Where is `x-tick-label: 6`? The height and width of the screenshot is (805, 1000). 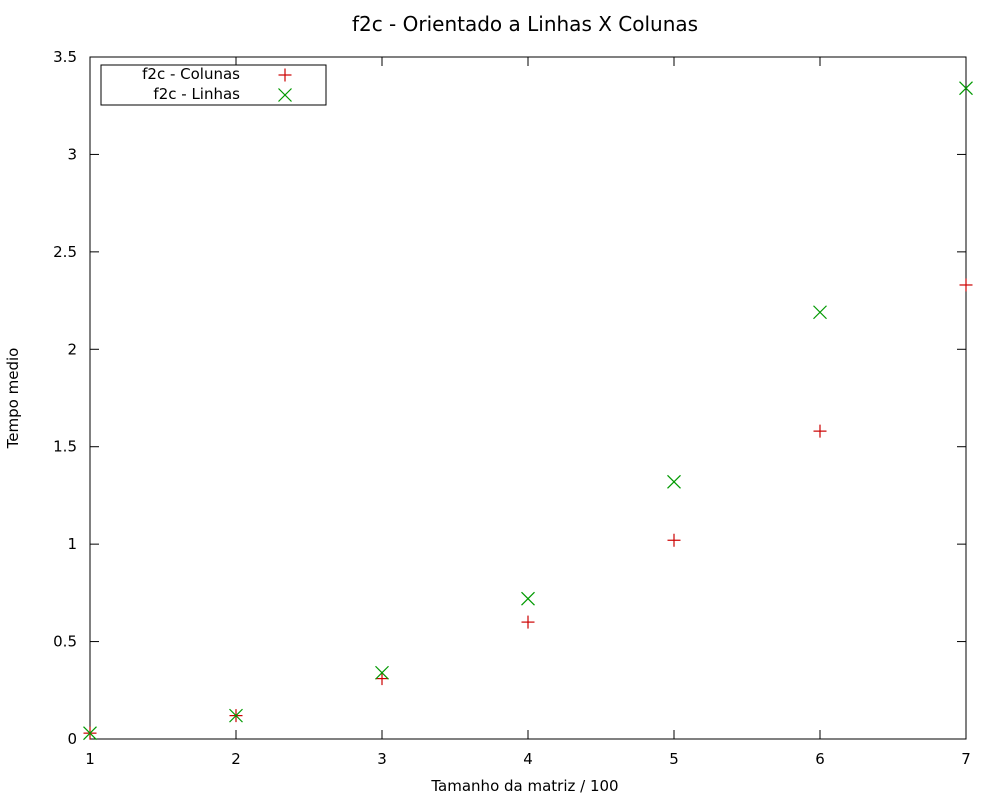
x-tick-label: 6 is located at coordinates (820, 759).